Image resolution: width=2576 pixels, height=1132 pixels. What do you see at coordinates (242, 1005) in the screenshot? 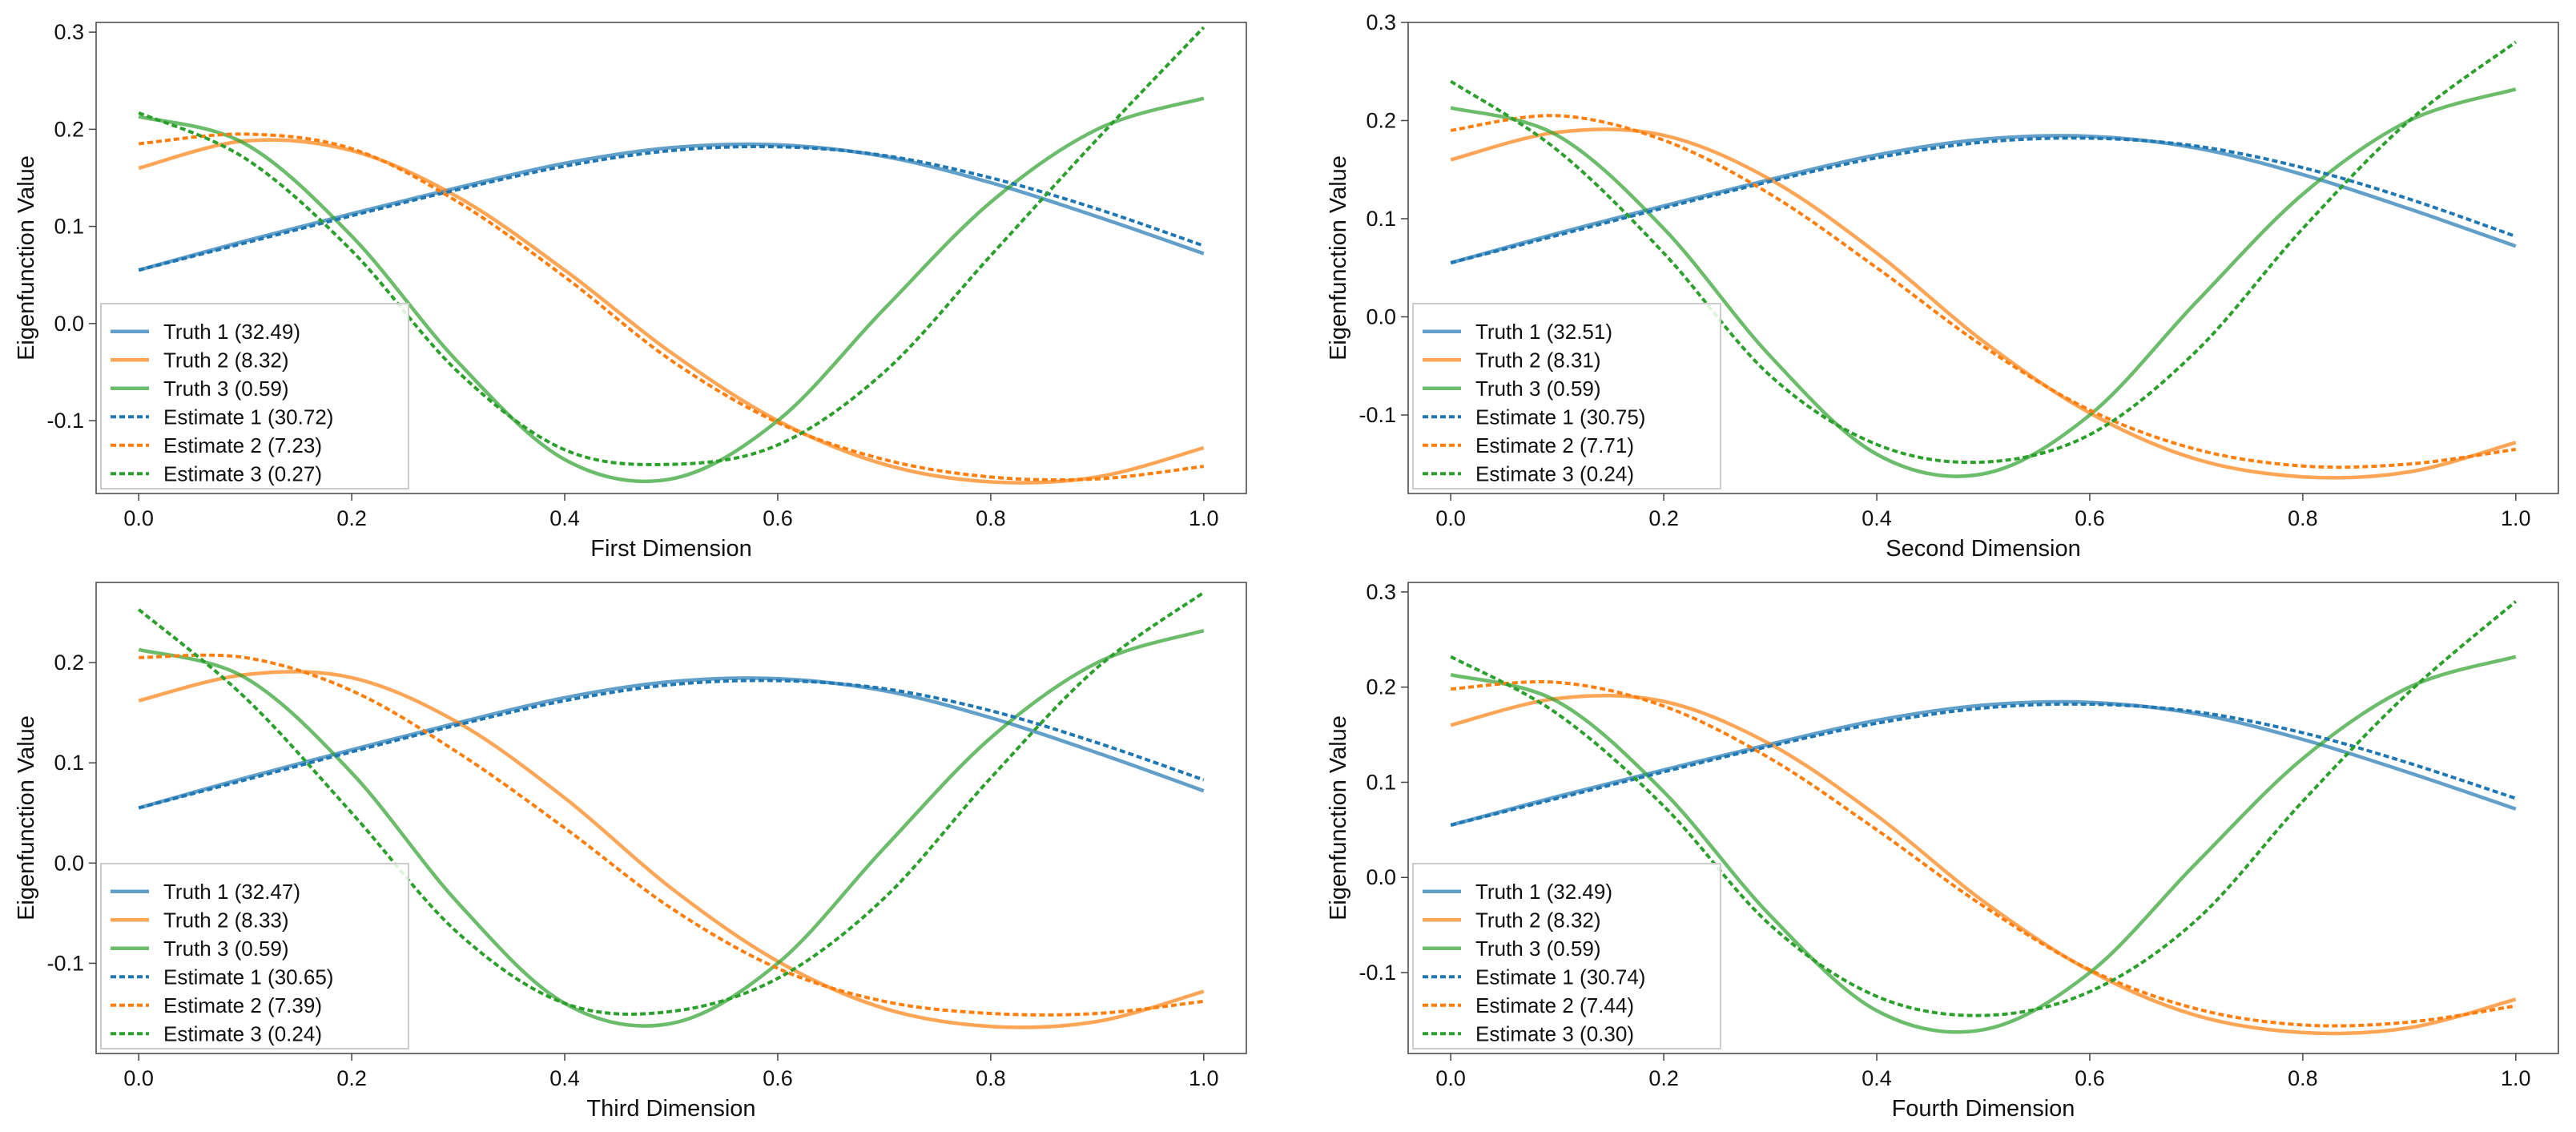
I see `legend-entry: Estimate 2 (7.39)` at bounding box center [242, 1005].